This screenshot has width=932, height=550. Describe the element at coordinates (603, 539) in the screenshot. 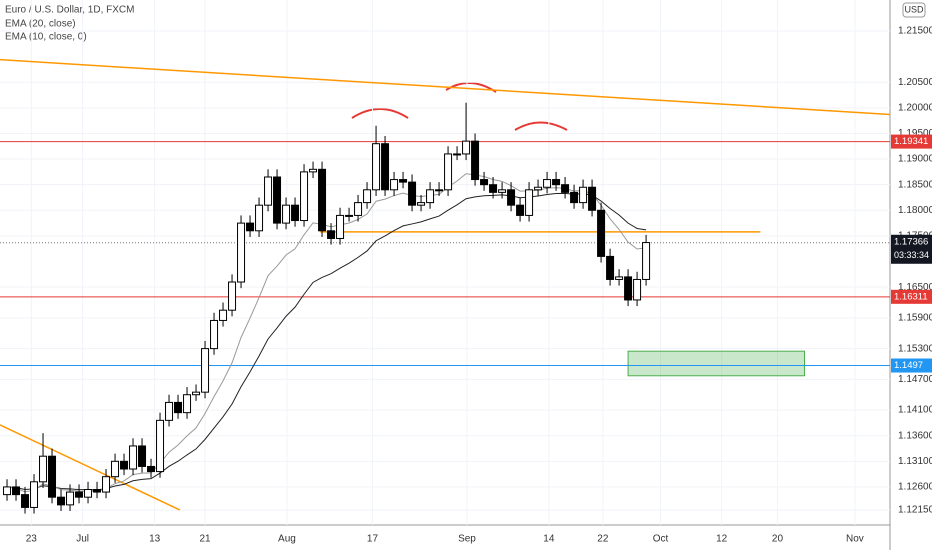

I see `x-tick-label: 22` at that location.